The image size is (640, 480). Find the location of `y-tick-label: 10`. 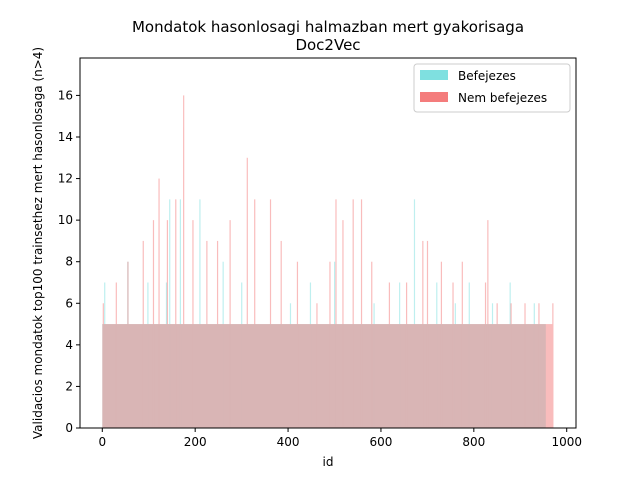

y-tick-label: 10 is located at coordinates (65, 220).